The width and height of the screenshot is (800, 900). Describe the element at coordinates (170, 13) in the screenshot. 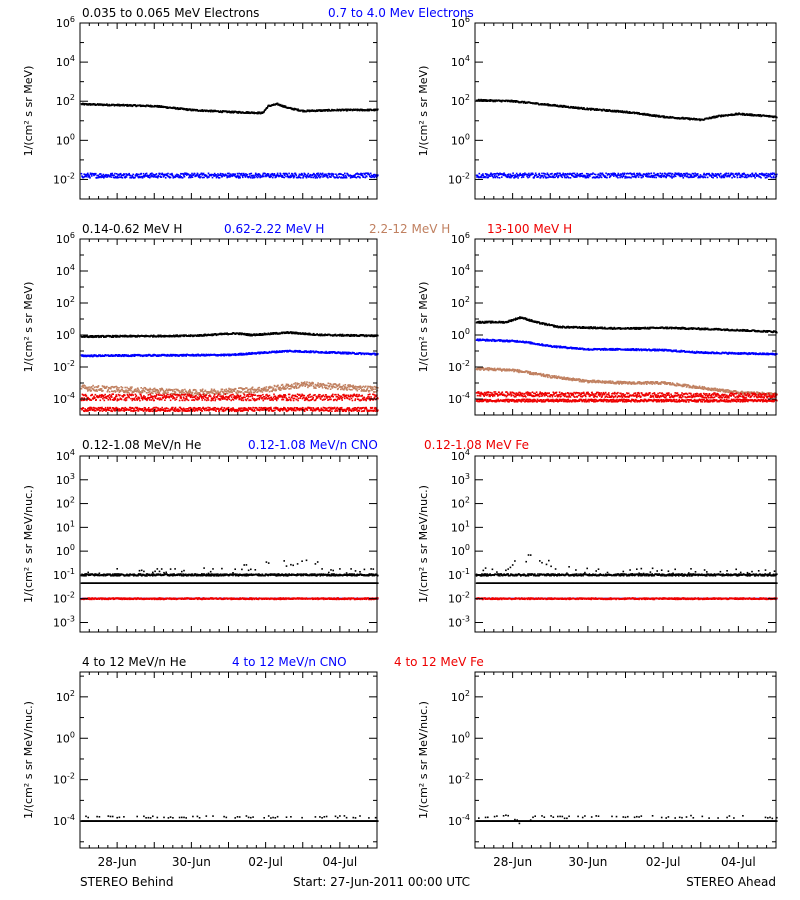

I see `row-electrons-label-1: 0.035 to 0.065 MeV Electrons` at that location.